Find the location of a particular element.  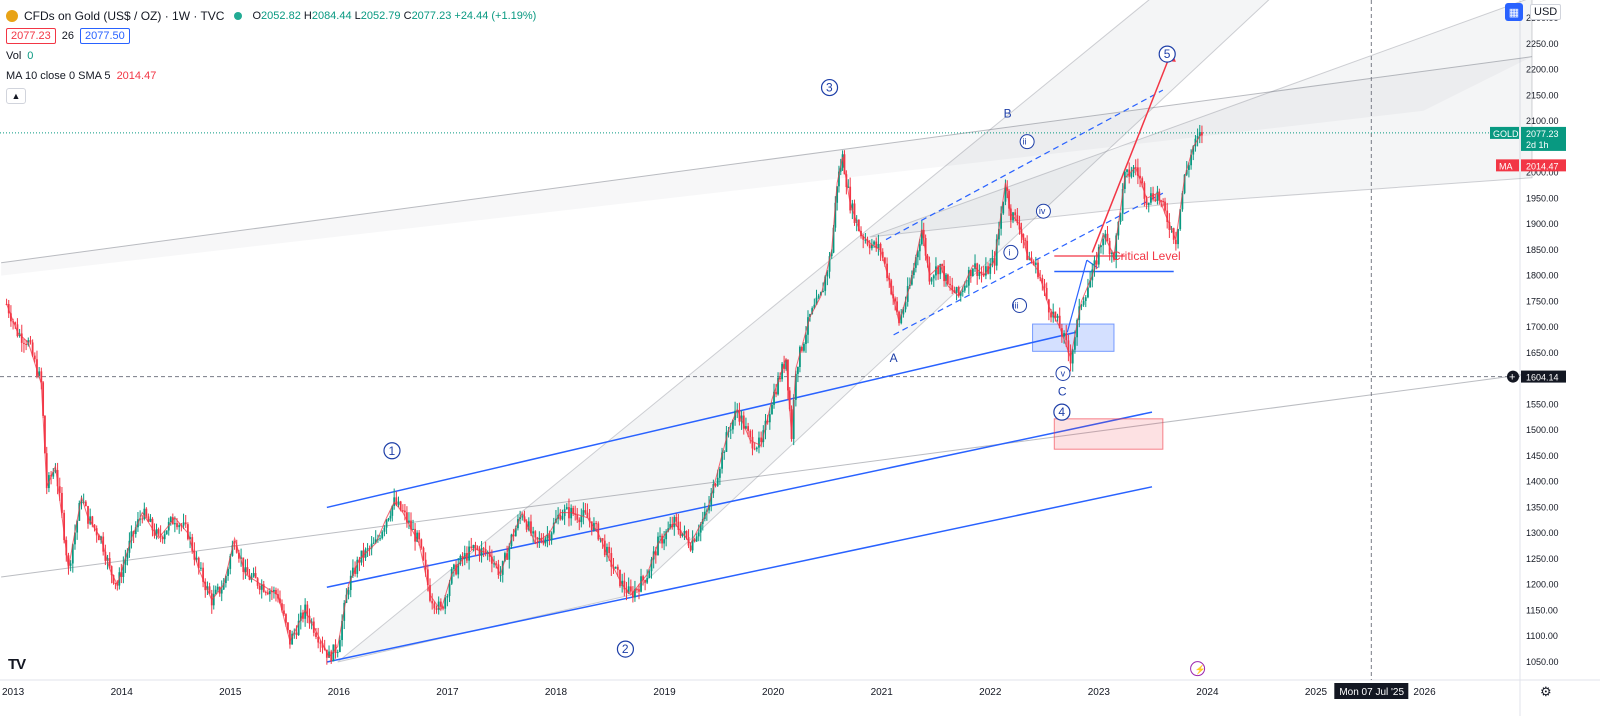

subwave-label-circle is located at coordinates (1027, 142).